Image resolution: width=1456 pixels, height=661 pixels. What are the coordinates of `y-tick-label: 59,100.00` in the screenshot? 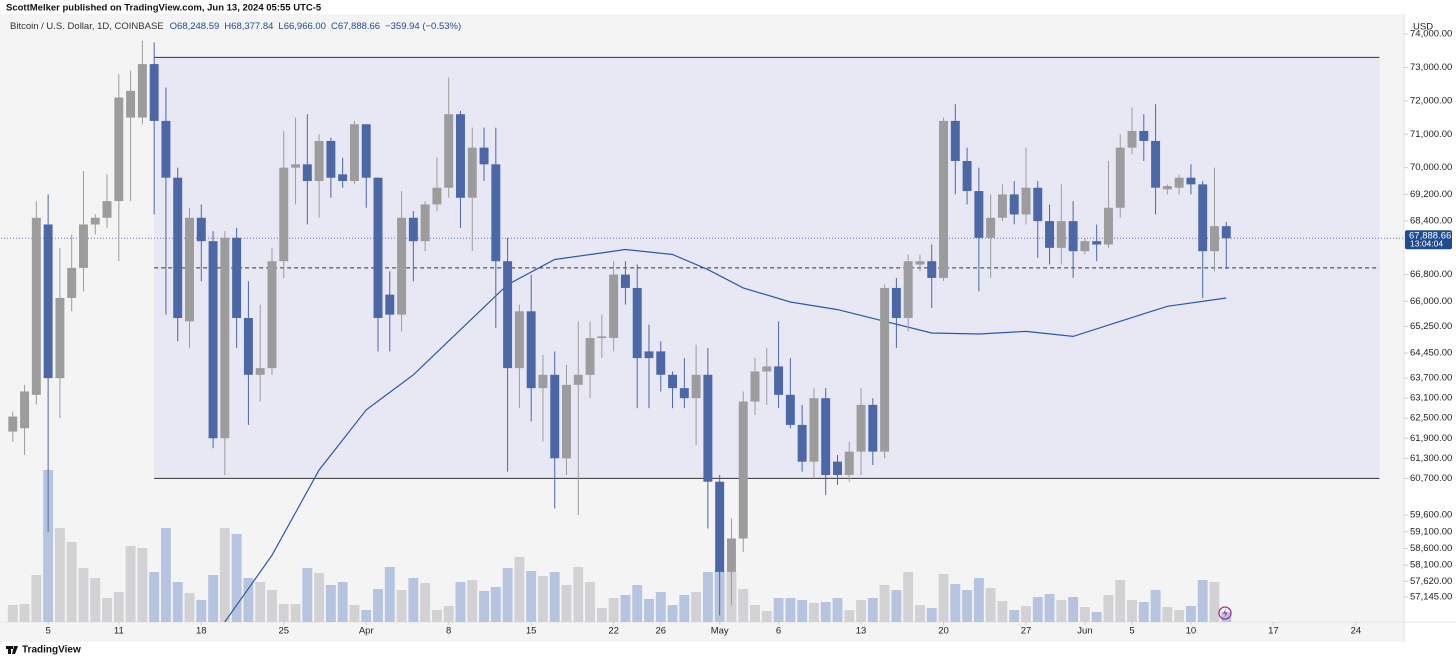 It's located at (1431, 531).